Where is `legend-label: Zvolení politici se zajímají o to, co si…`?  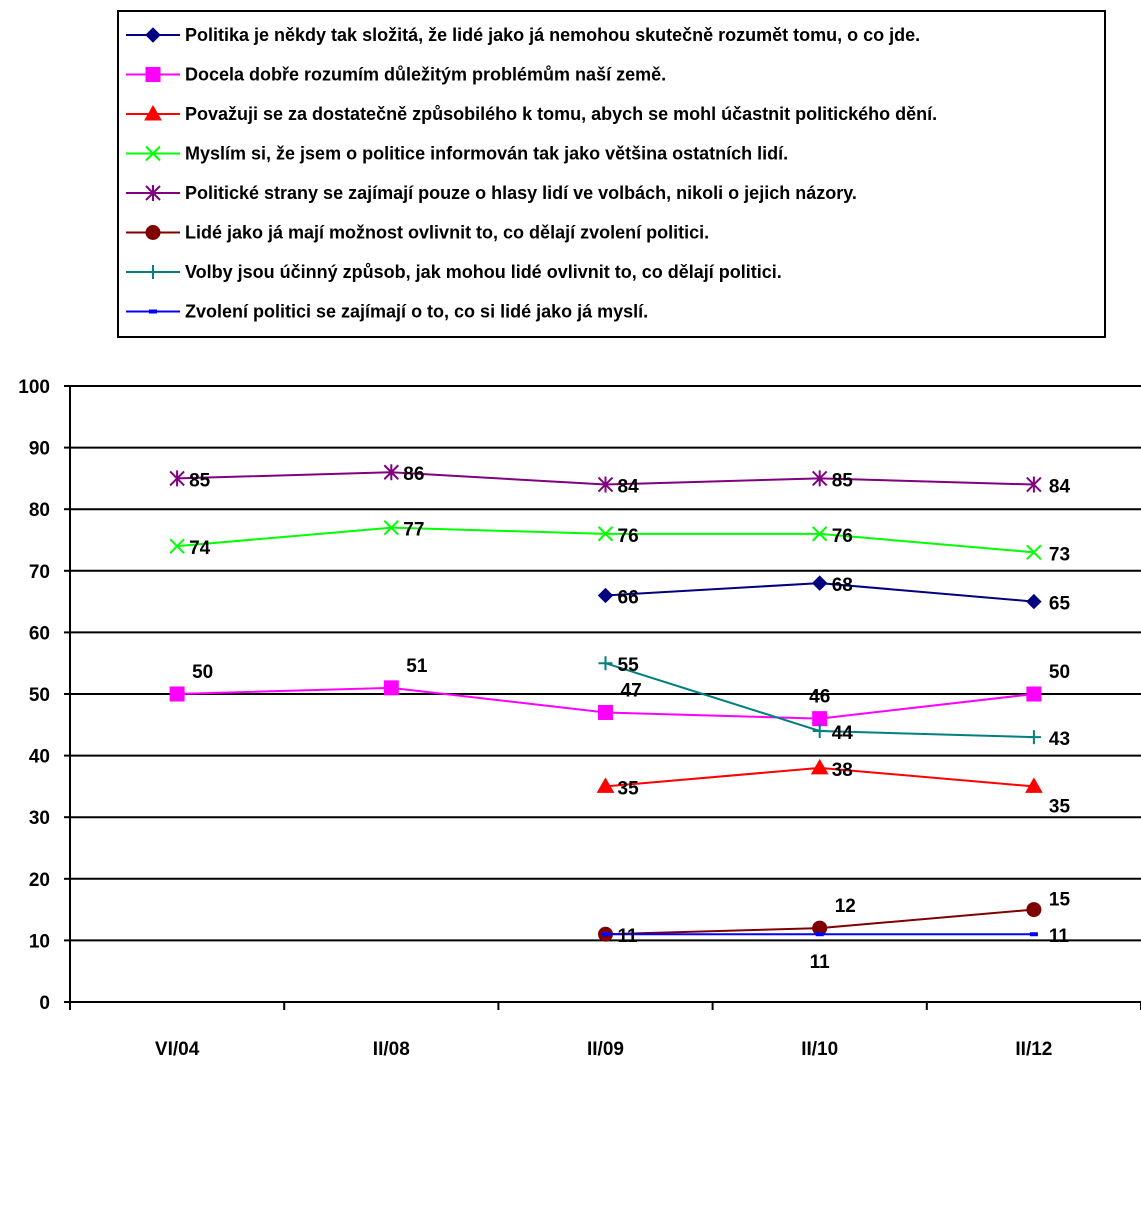
legend-label: Zvolení politici se zajímají o to, co si… is located at coordinates (416, 312).